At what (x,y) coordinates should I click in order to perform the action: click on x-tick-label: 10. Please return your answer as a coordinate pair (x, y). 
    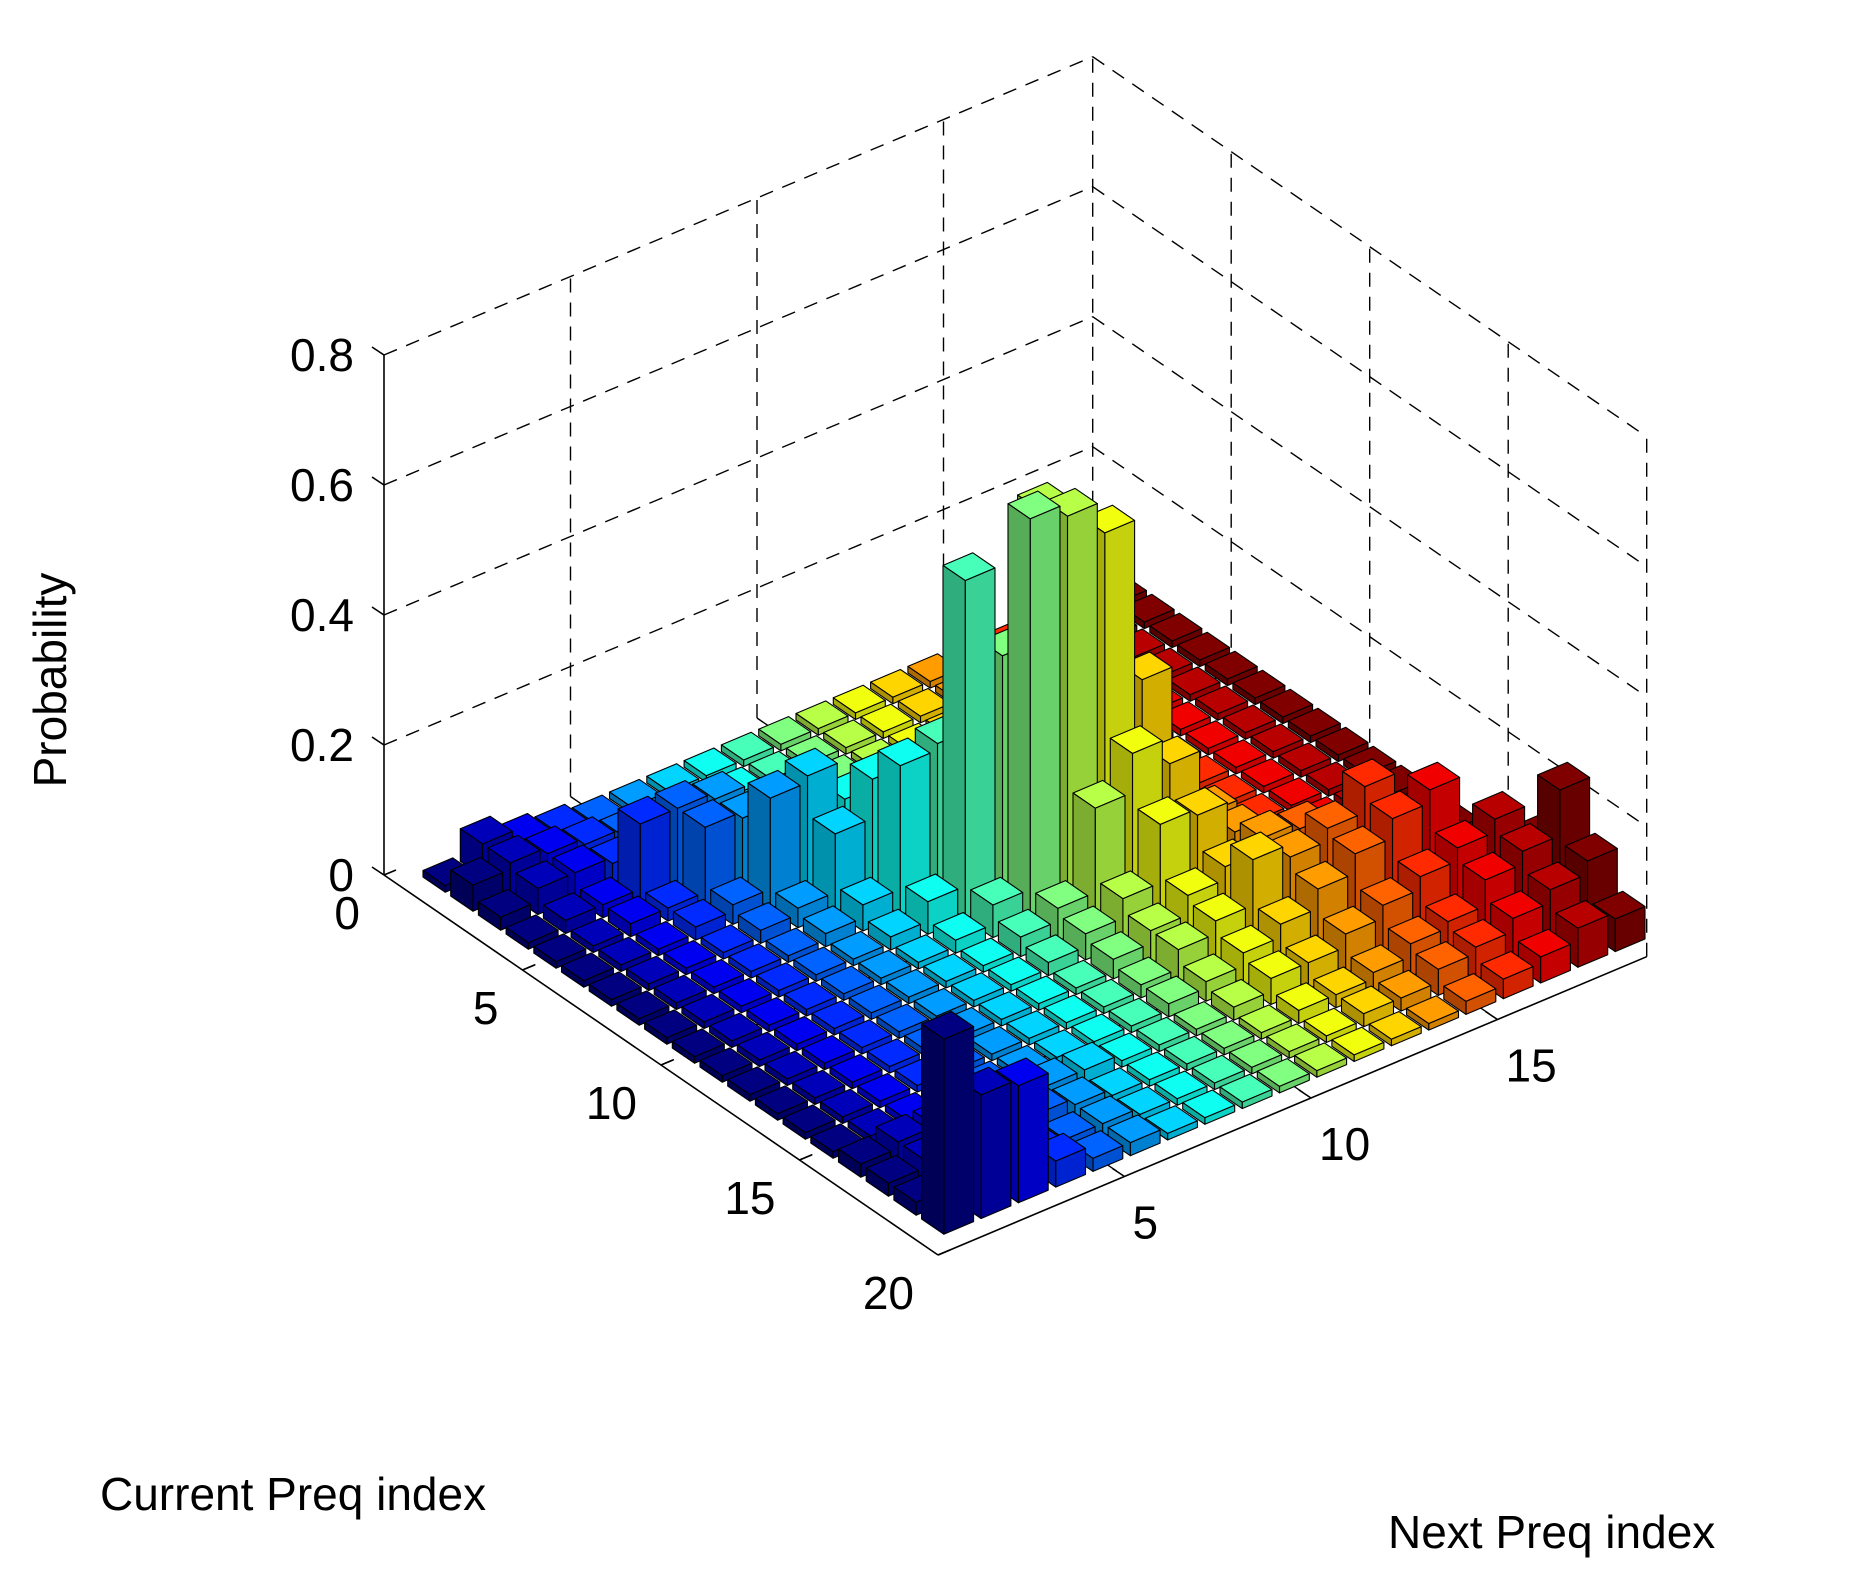
    Looking at the image, I should click on (611, 1103).